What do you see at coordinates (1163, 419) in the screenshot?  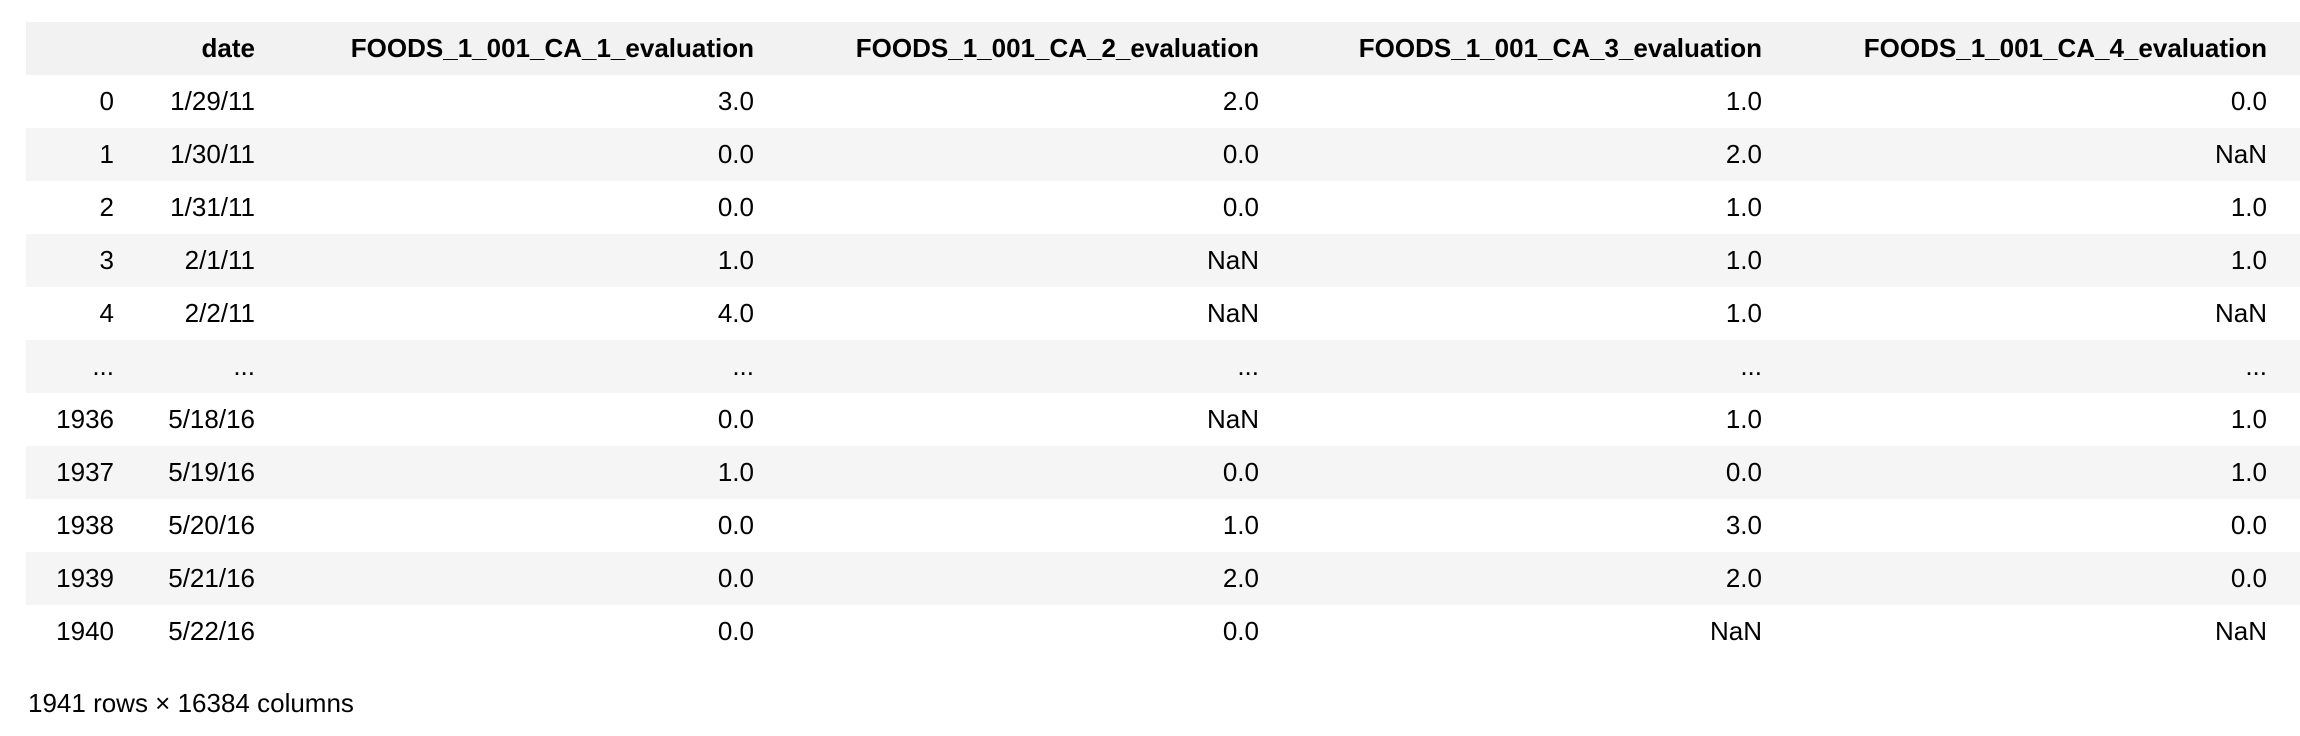 I see `table-row: 1936 5/18/16 0.0 NaN 1.0 1.0` at bounding box center [1163, 419].